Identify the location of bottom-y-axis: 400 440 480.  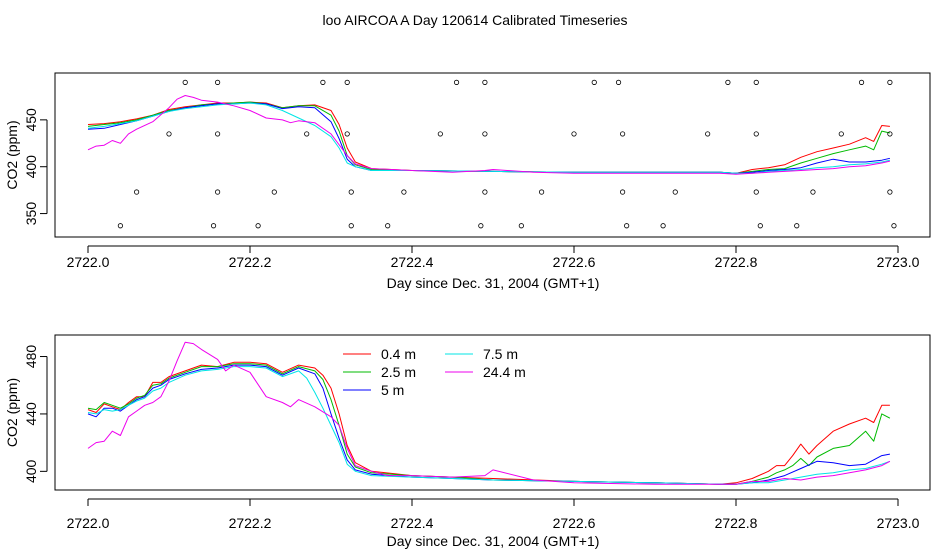
(35, 414).